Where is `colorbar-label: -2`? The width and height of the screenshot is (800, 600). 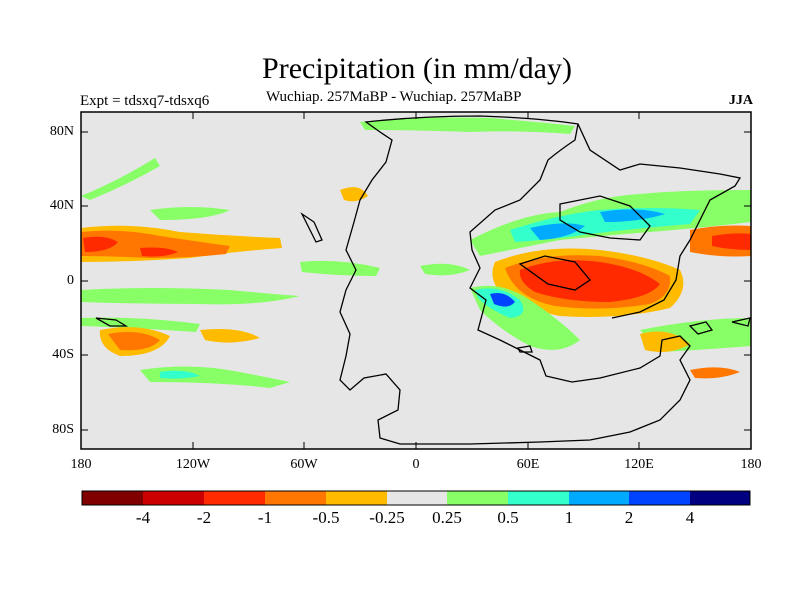 colorbar-label: -2 is located at coordinates (204, 517).